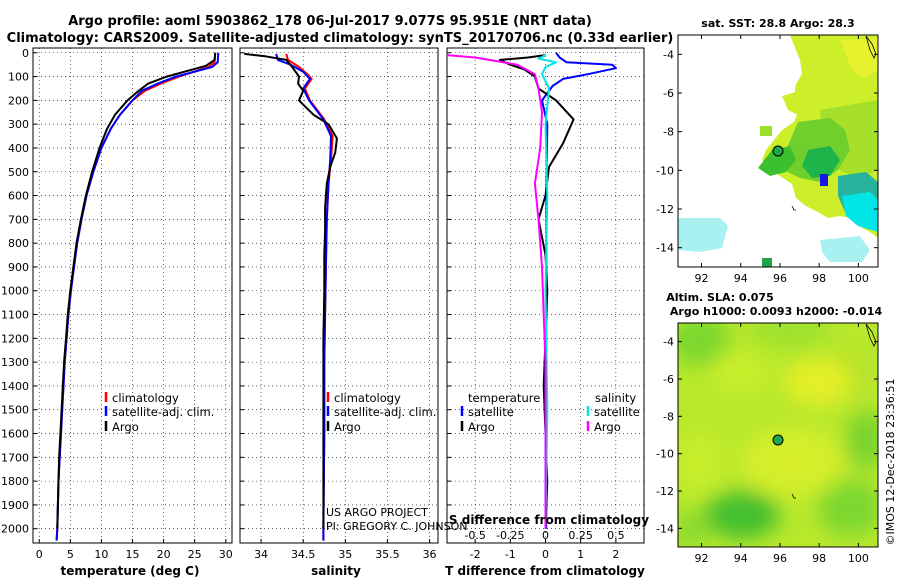 This screenshot has width=900, height=580. What do you see at coordinates (793, 208) in the screenshot?
I see `coastline` at bounding box center [793, 208].